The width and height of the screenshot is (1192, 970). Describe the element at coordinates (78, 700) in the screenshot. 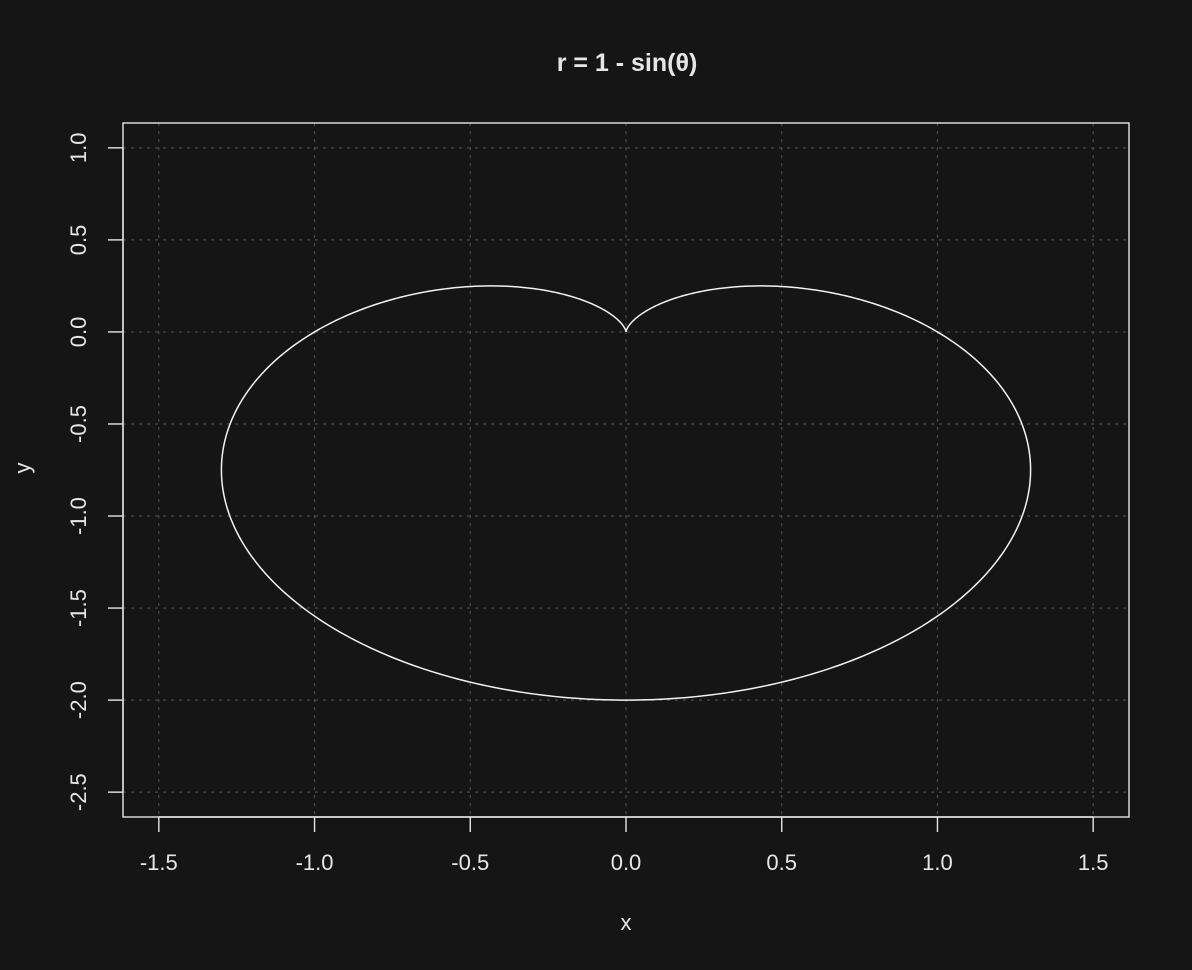

I see `y-tick-label-6: -2.0` at that location.